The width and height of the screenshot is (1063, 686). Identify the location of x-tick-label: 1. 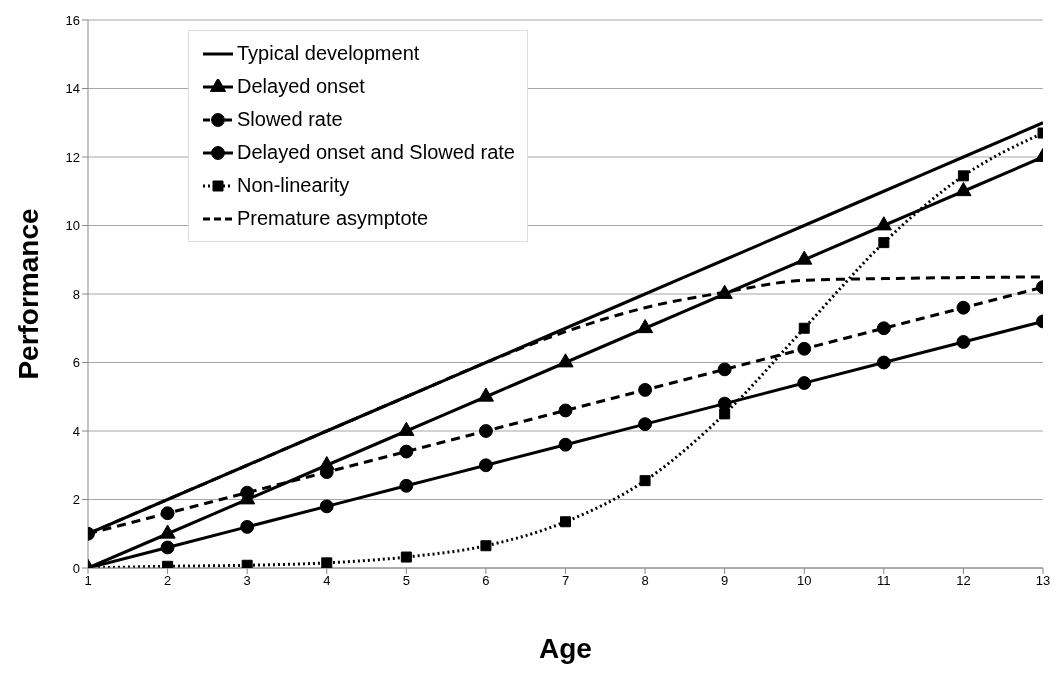
(88, 581).